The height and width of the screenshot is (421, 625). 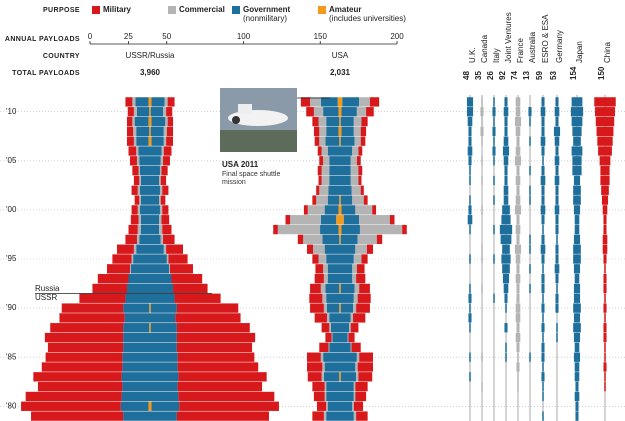 I want to click on y-tick-label: '85, so click(x=11, y=356).